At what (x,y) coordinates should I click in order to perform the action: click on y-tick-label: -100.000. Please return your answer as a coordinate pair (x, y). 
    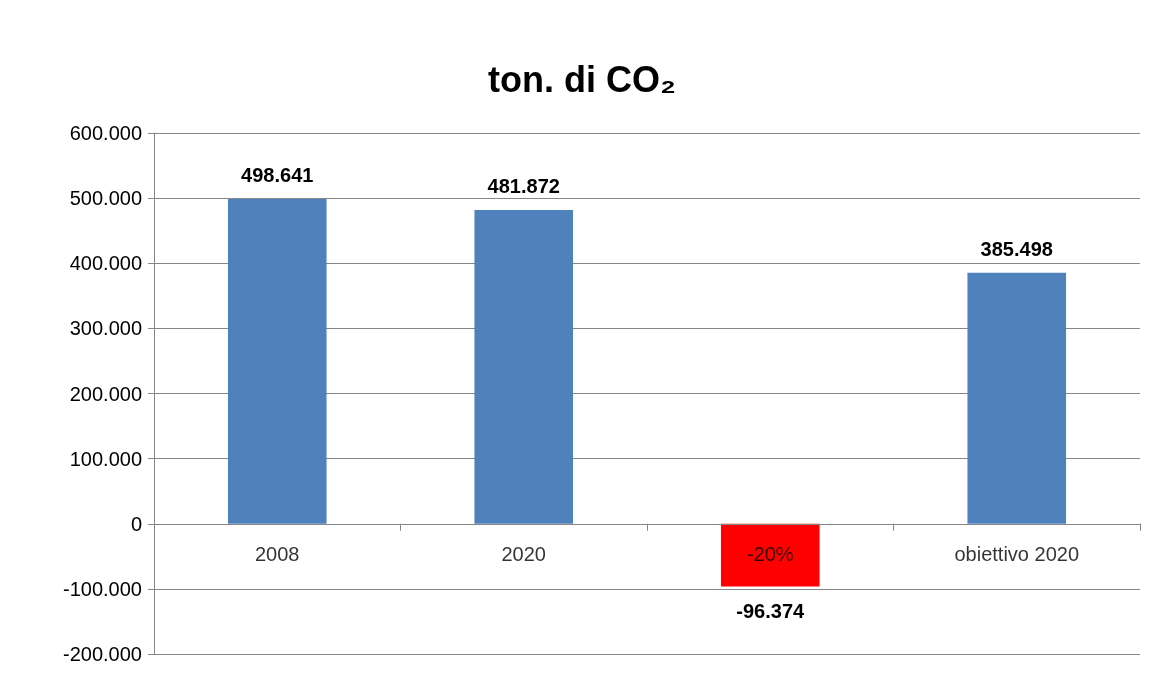
    Looking at the image, I should click on (102, 588).